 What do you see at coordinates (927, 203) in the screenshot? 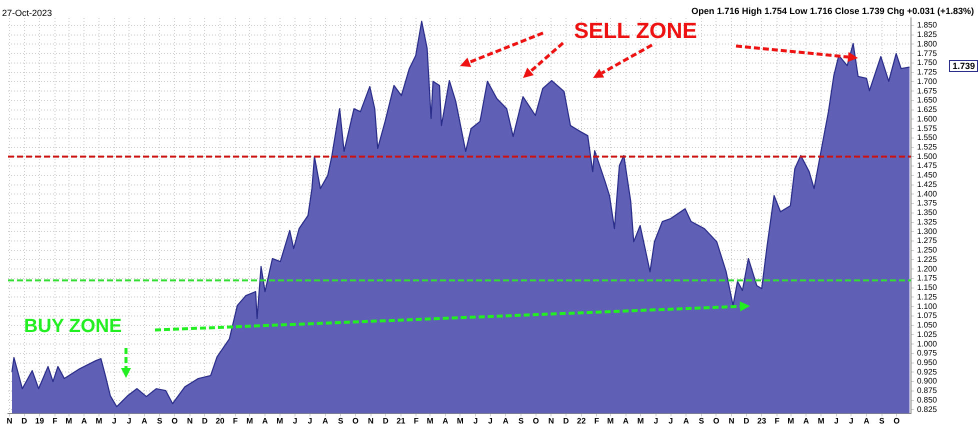
I see `y-tick-label: 1.375` at bounding box center [927, 203].